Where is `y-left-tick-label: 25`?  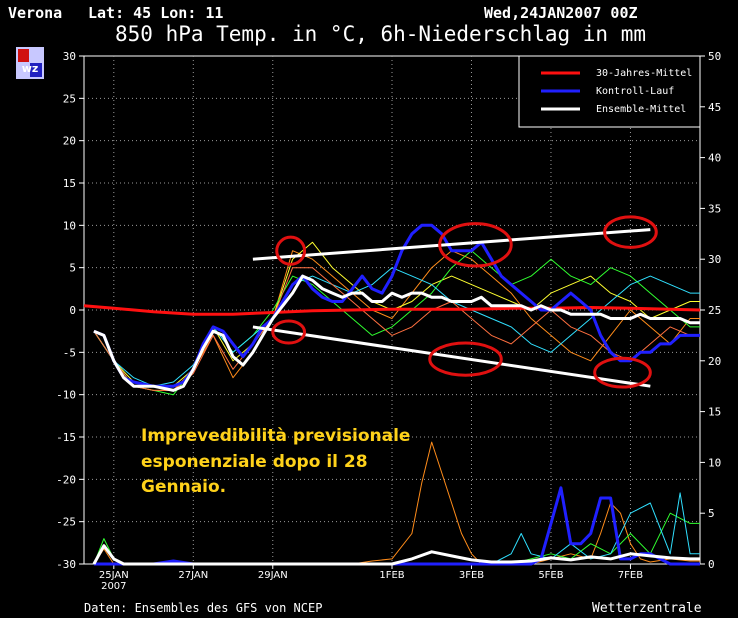 y-left-tick-label: 25 is located at coordinates (69, 98).